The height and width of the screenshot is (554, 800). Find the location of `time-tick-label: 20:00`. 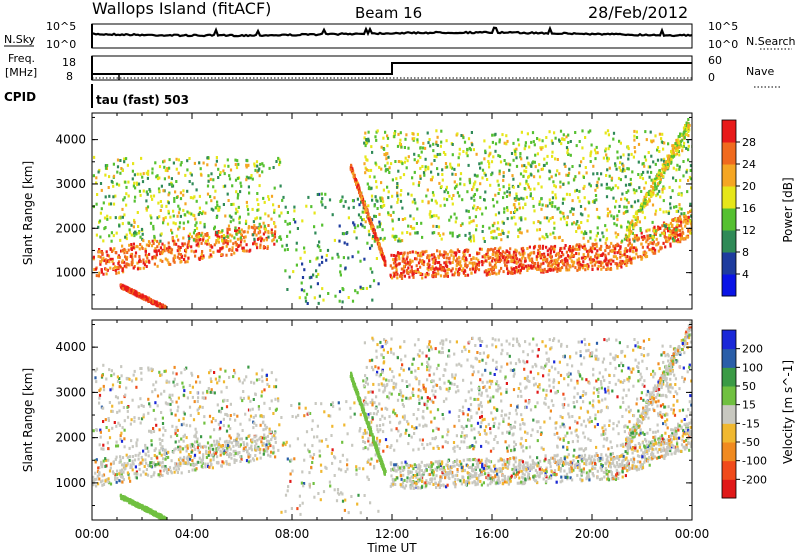

time-tick-label: 20:00 is located at coordinates (592, 534).